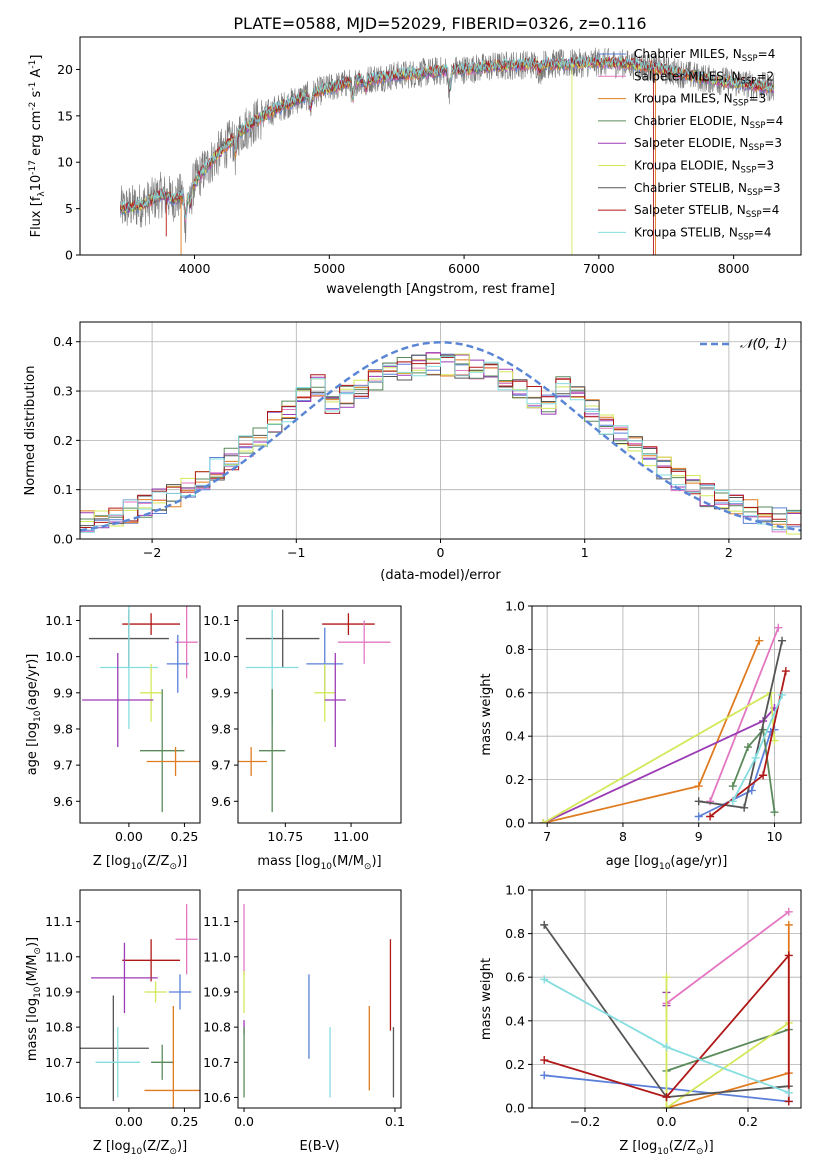 The width and height of the screenshot is (819, 1170). What do you see at coordinates (700, 100) in the screenshot?
I see `spectrum-legend-label-2: Kroupa MILES, NSSP=3` at bounding box center [700, 100].